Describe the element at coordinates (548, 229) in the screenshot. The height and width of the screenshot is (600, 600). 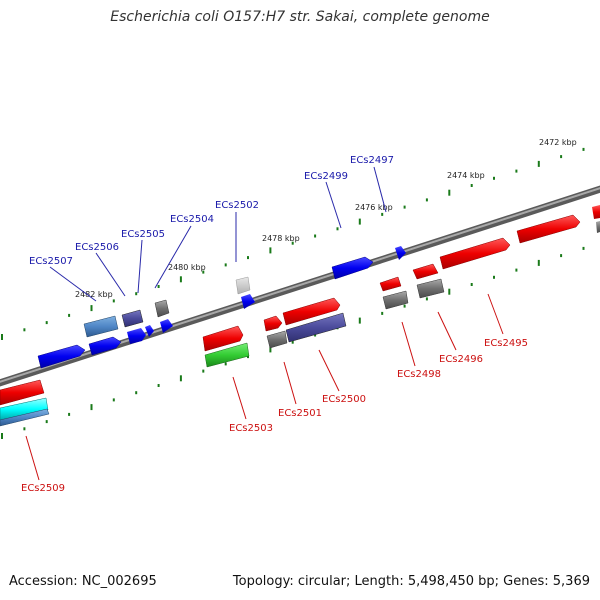
I see `gene-ECs2495` at that location.